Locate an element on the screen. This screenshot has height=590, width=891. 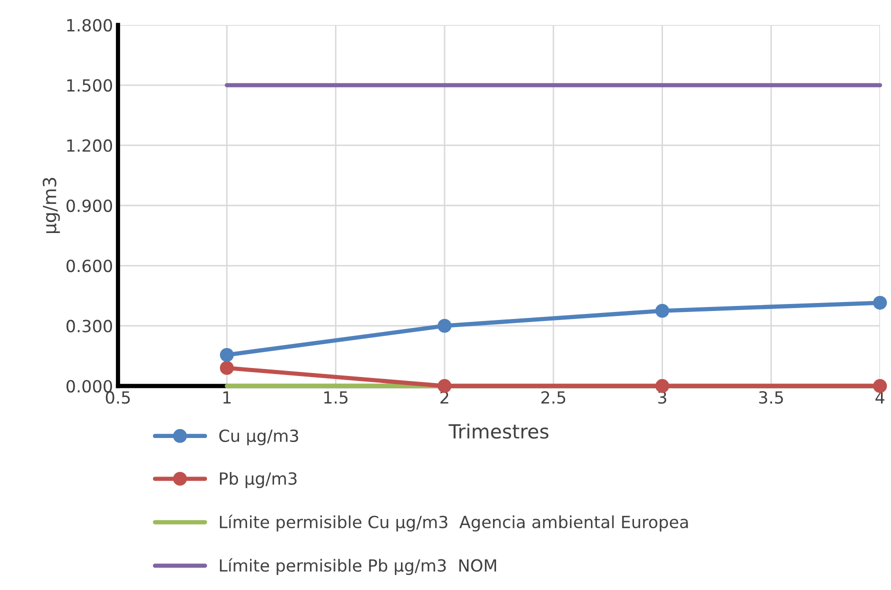
x-tick-label: 1 is located at coordinates (227, 397).